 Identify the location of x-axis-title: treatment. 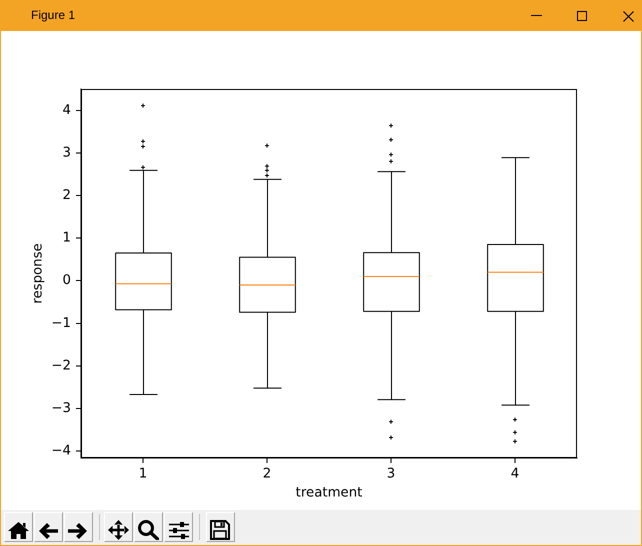
(329, 492).